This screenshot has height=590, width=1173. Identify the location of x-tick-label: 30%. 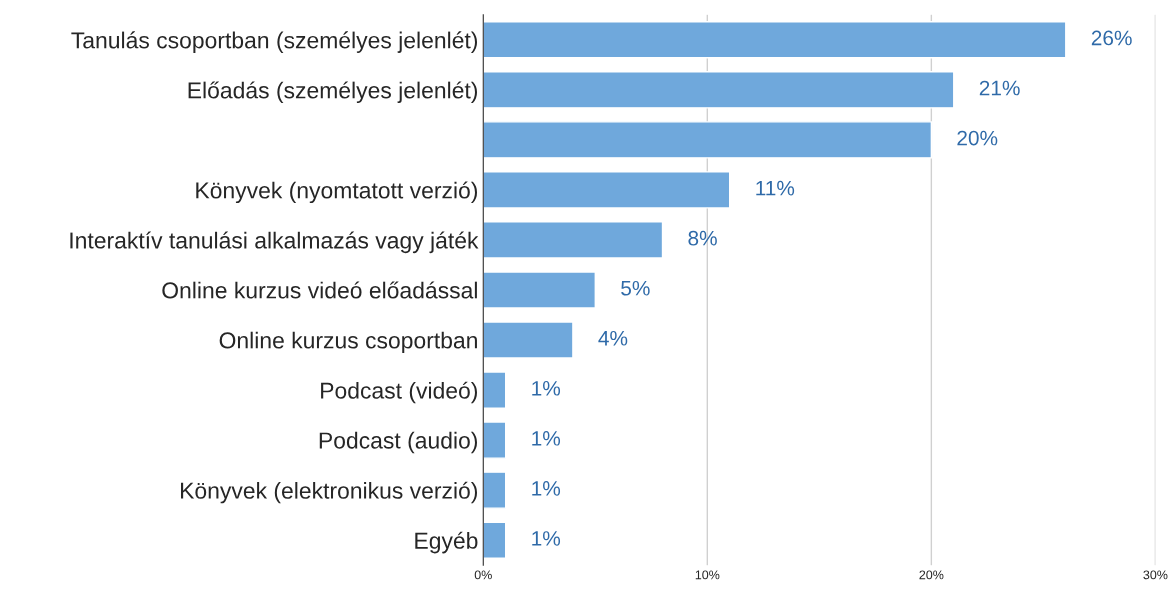
(1155, 575).